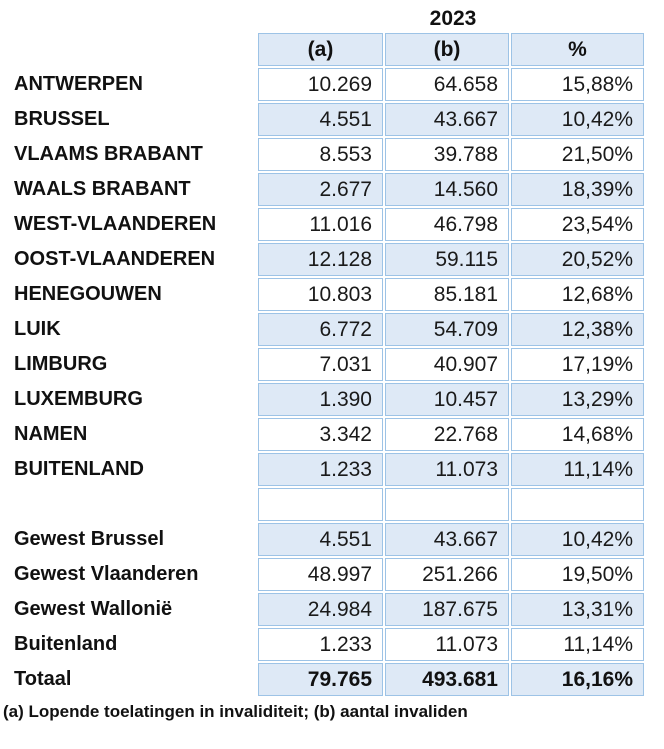  I want to click on table-row: Buitenland 1.233 11.073 11,14%, so click(323, 644).